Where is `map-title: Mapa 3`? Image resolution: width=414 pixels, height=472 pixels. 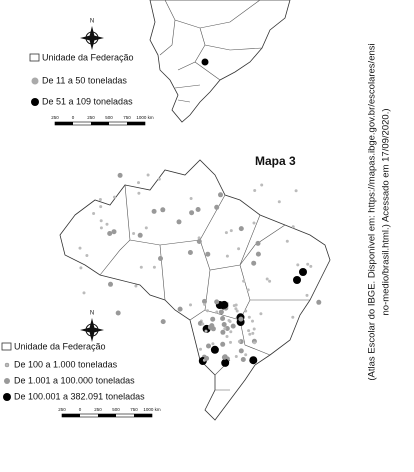
map-title: Mapa 3 is located at coordinates (275, 161).